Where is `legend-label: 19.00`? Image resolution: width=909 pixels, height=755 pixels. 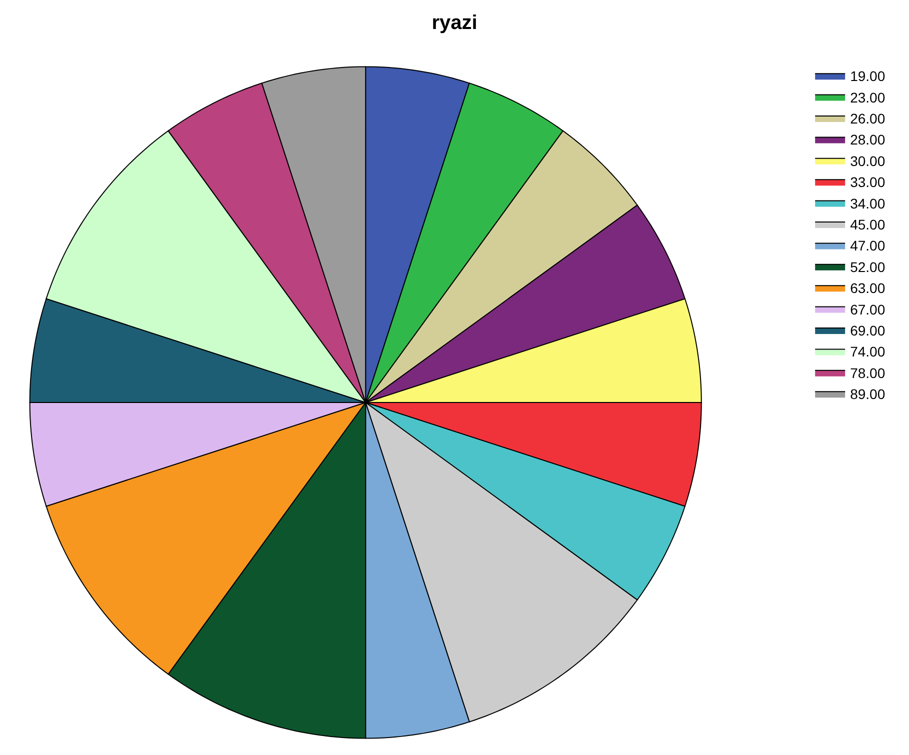
legend-label: 19.00 is located at coordinates (868, 76).